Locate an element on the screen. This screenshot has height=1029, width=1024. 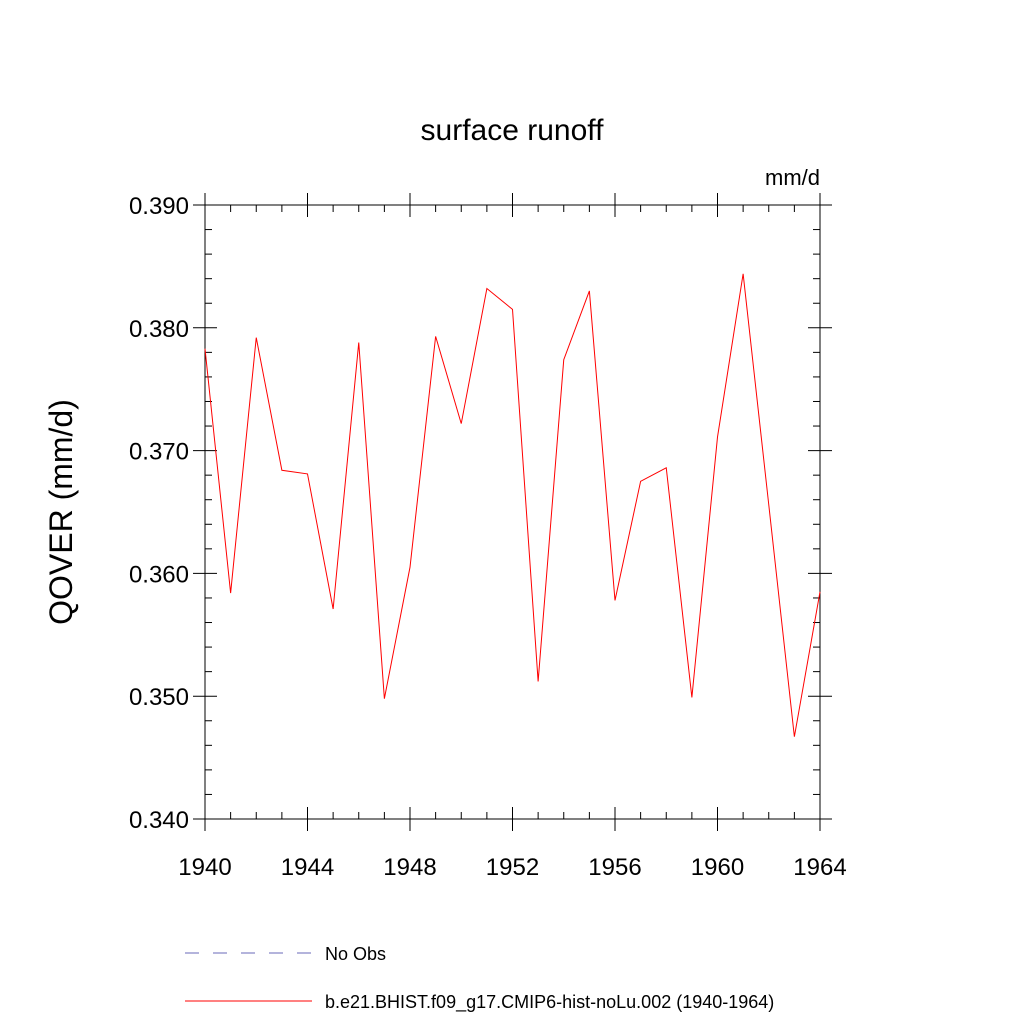
x-tick-label: 1952 is located at coordinates (512, 867).